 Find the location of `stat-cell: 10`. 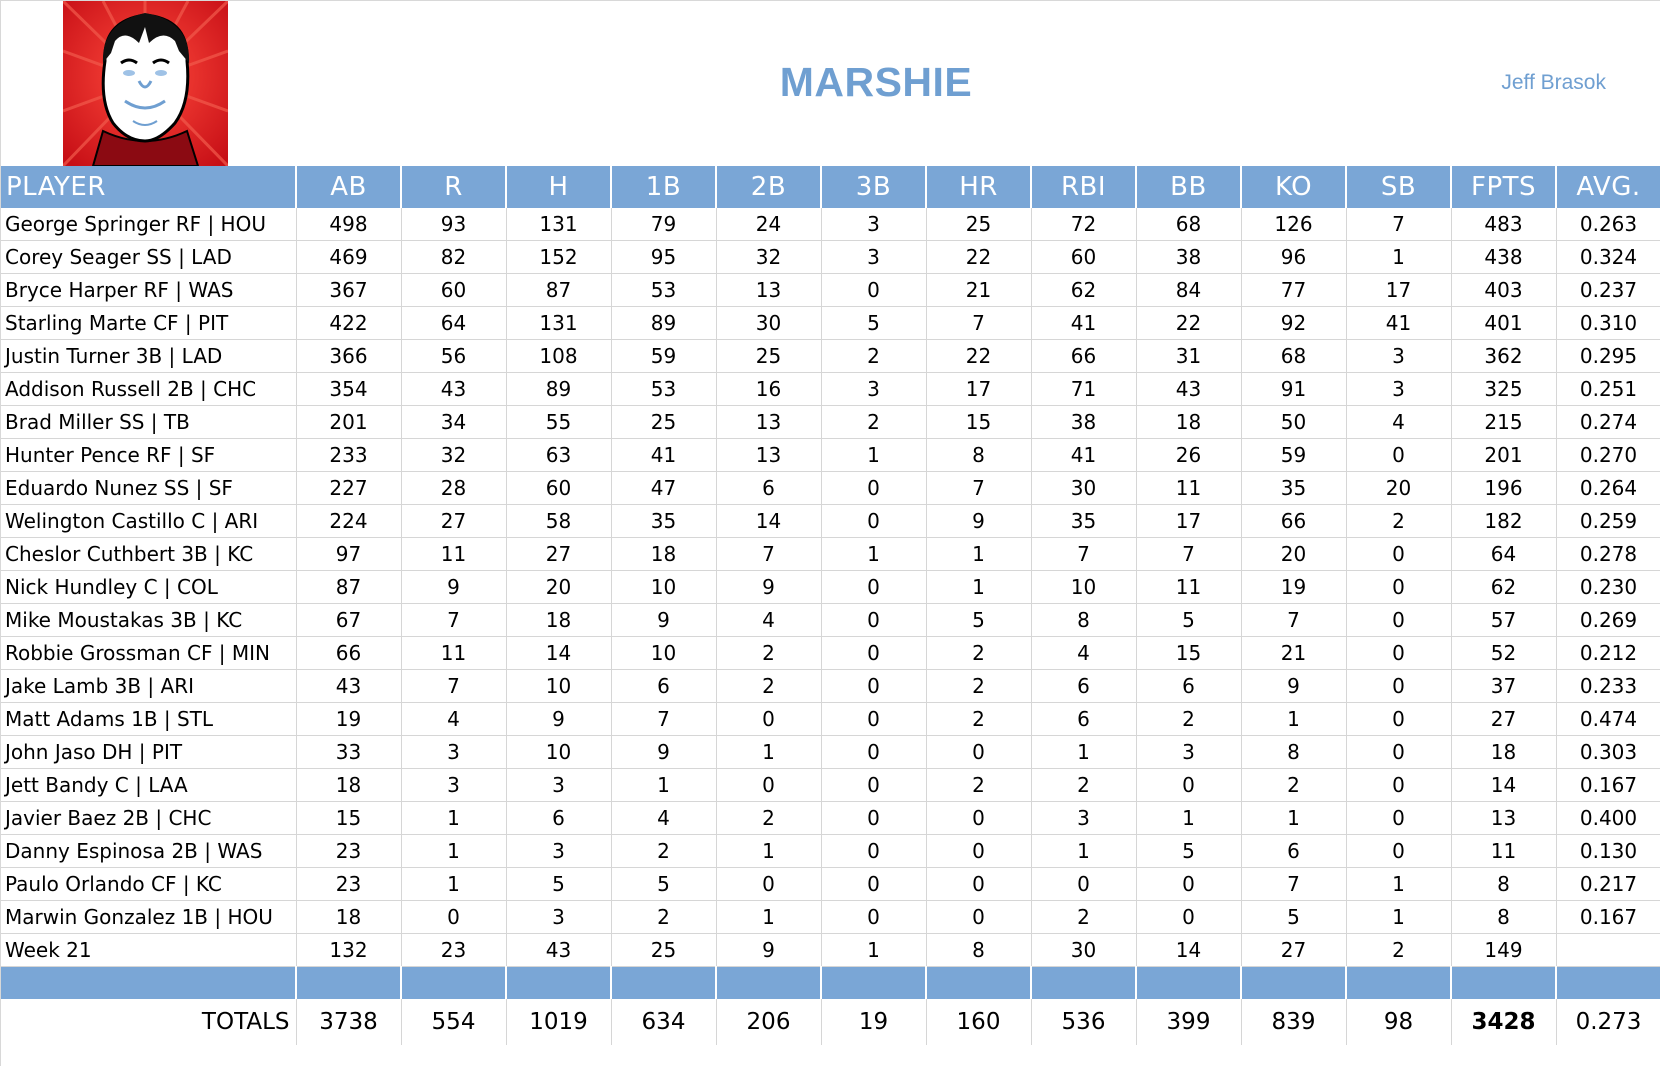

stat-cell: 10 is located at coordinates (559, 752).